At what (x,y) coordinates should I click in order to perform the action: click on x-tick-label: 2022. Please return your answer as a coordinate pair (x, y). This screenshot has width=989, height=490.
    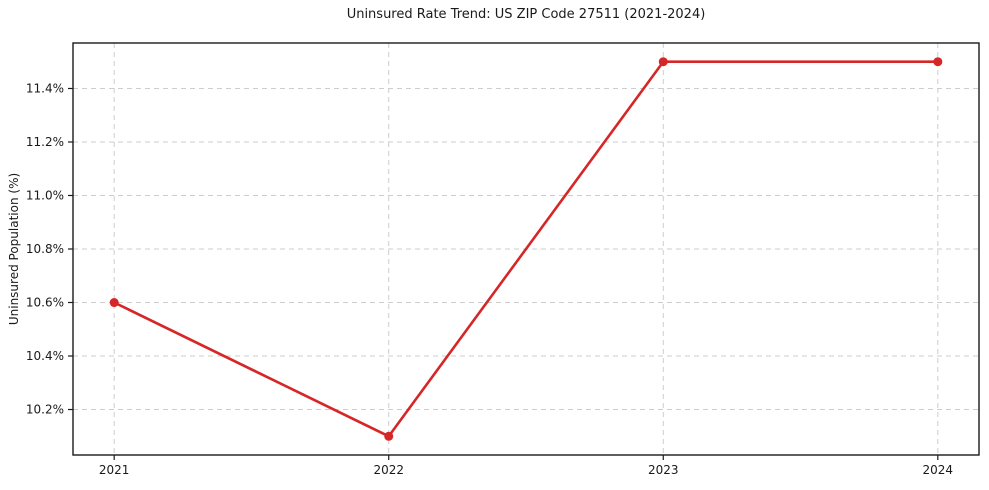
    Looking at the image, I should click on (388, 470).